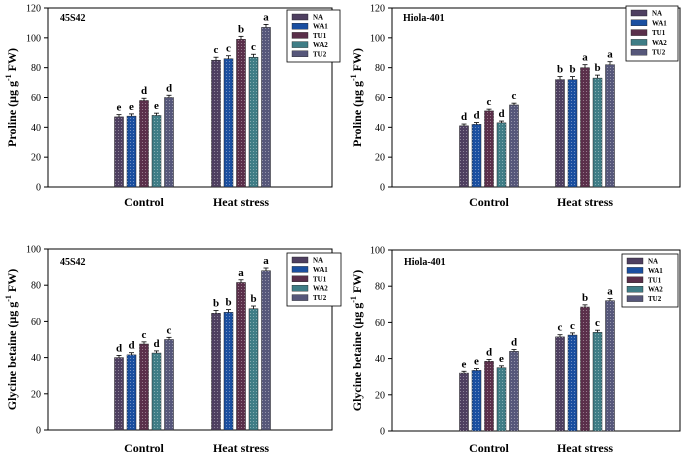  Describe the element at coordinates (11, 97) in the screenshot. I see `y-axis-label: Proline (μg g-1 FW)` at that location.